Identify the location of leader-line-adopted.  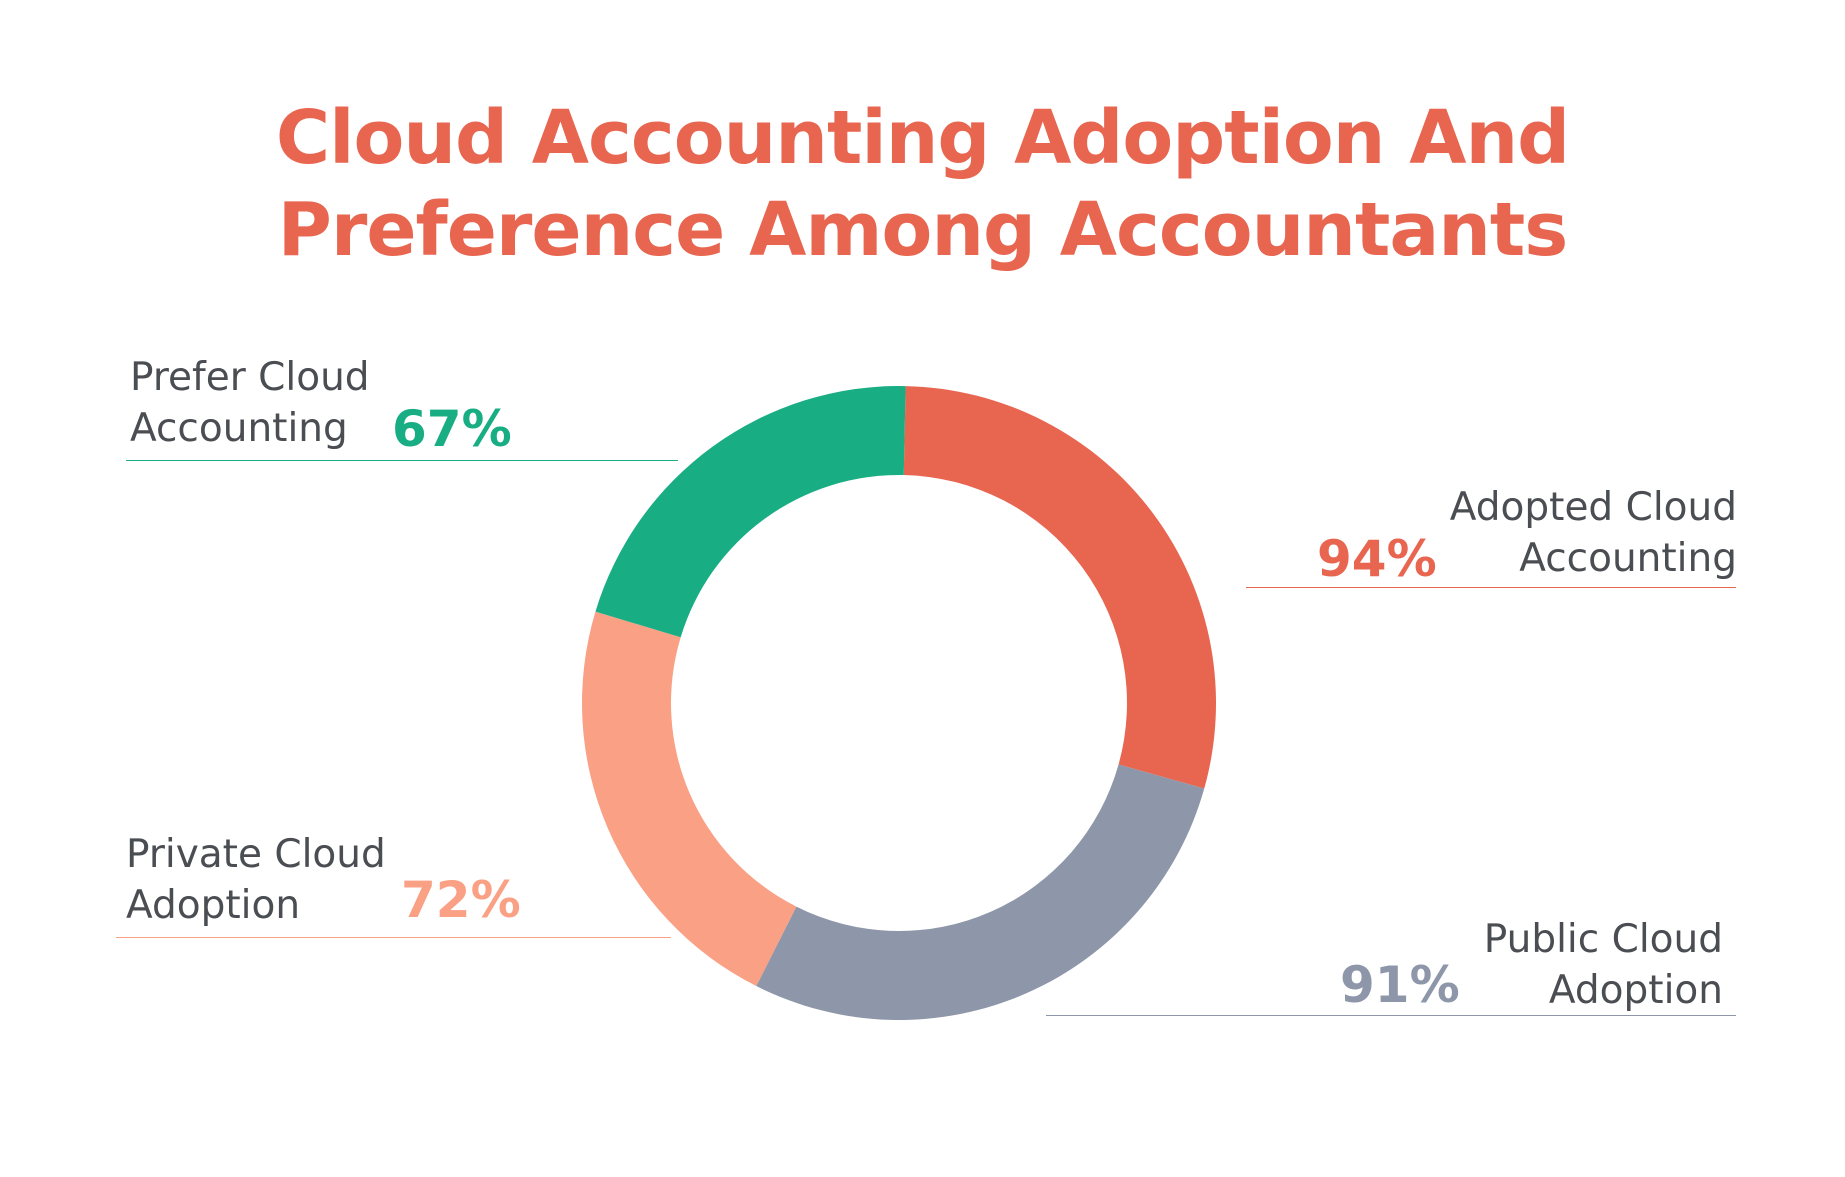
(1491, 587).